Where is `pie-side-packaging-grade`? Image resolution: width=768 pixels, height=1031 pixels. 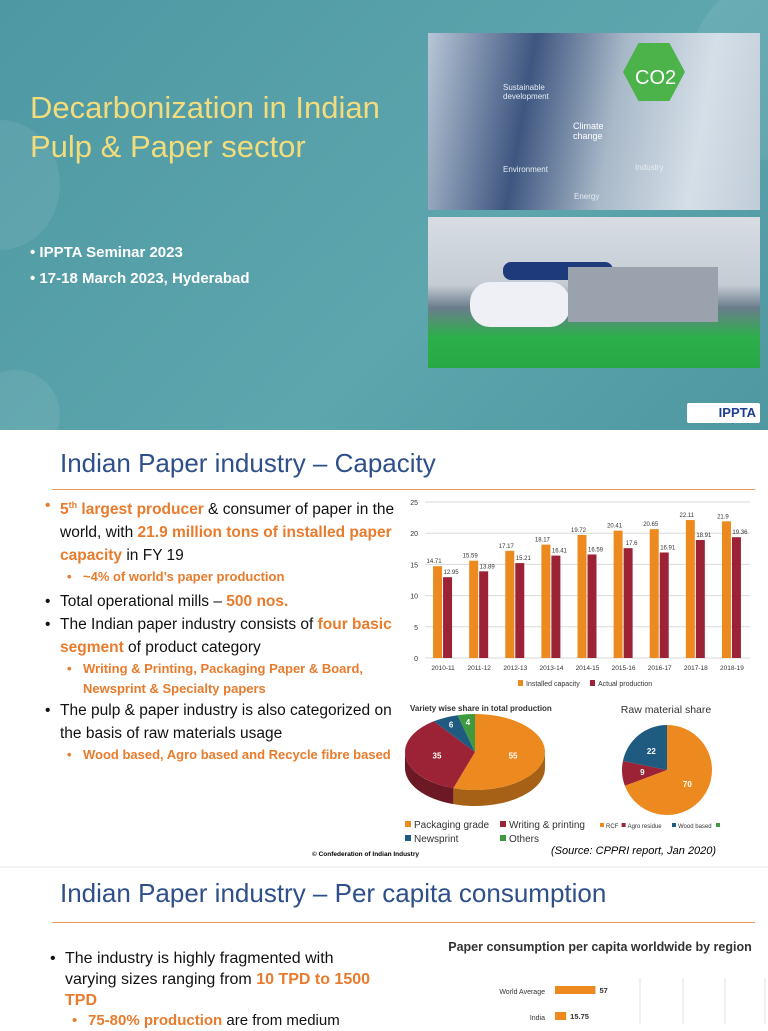
pie-side-packaging-grade is located at coordinates (499, 779).